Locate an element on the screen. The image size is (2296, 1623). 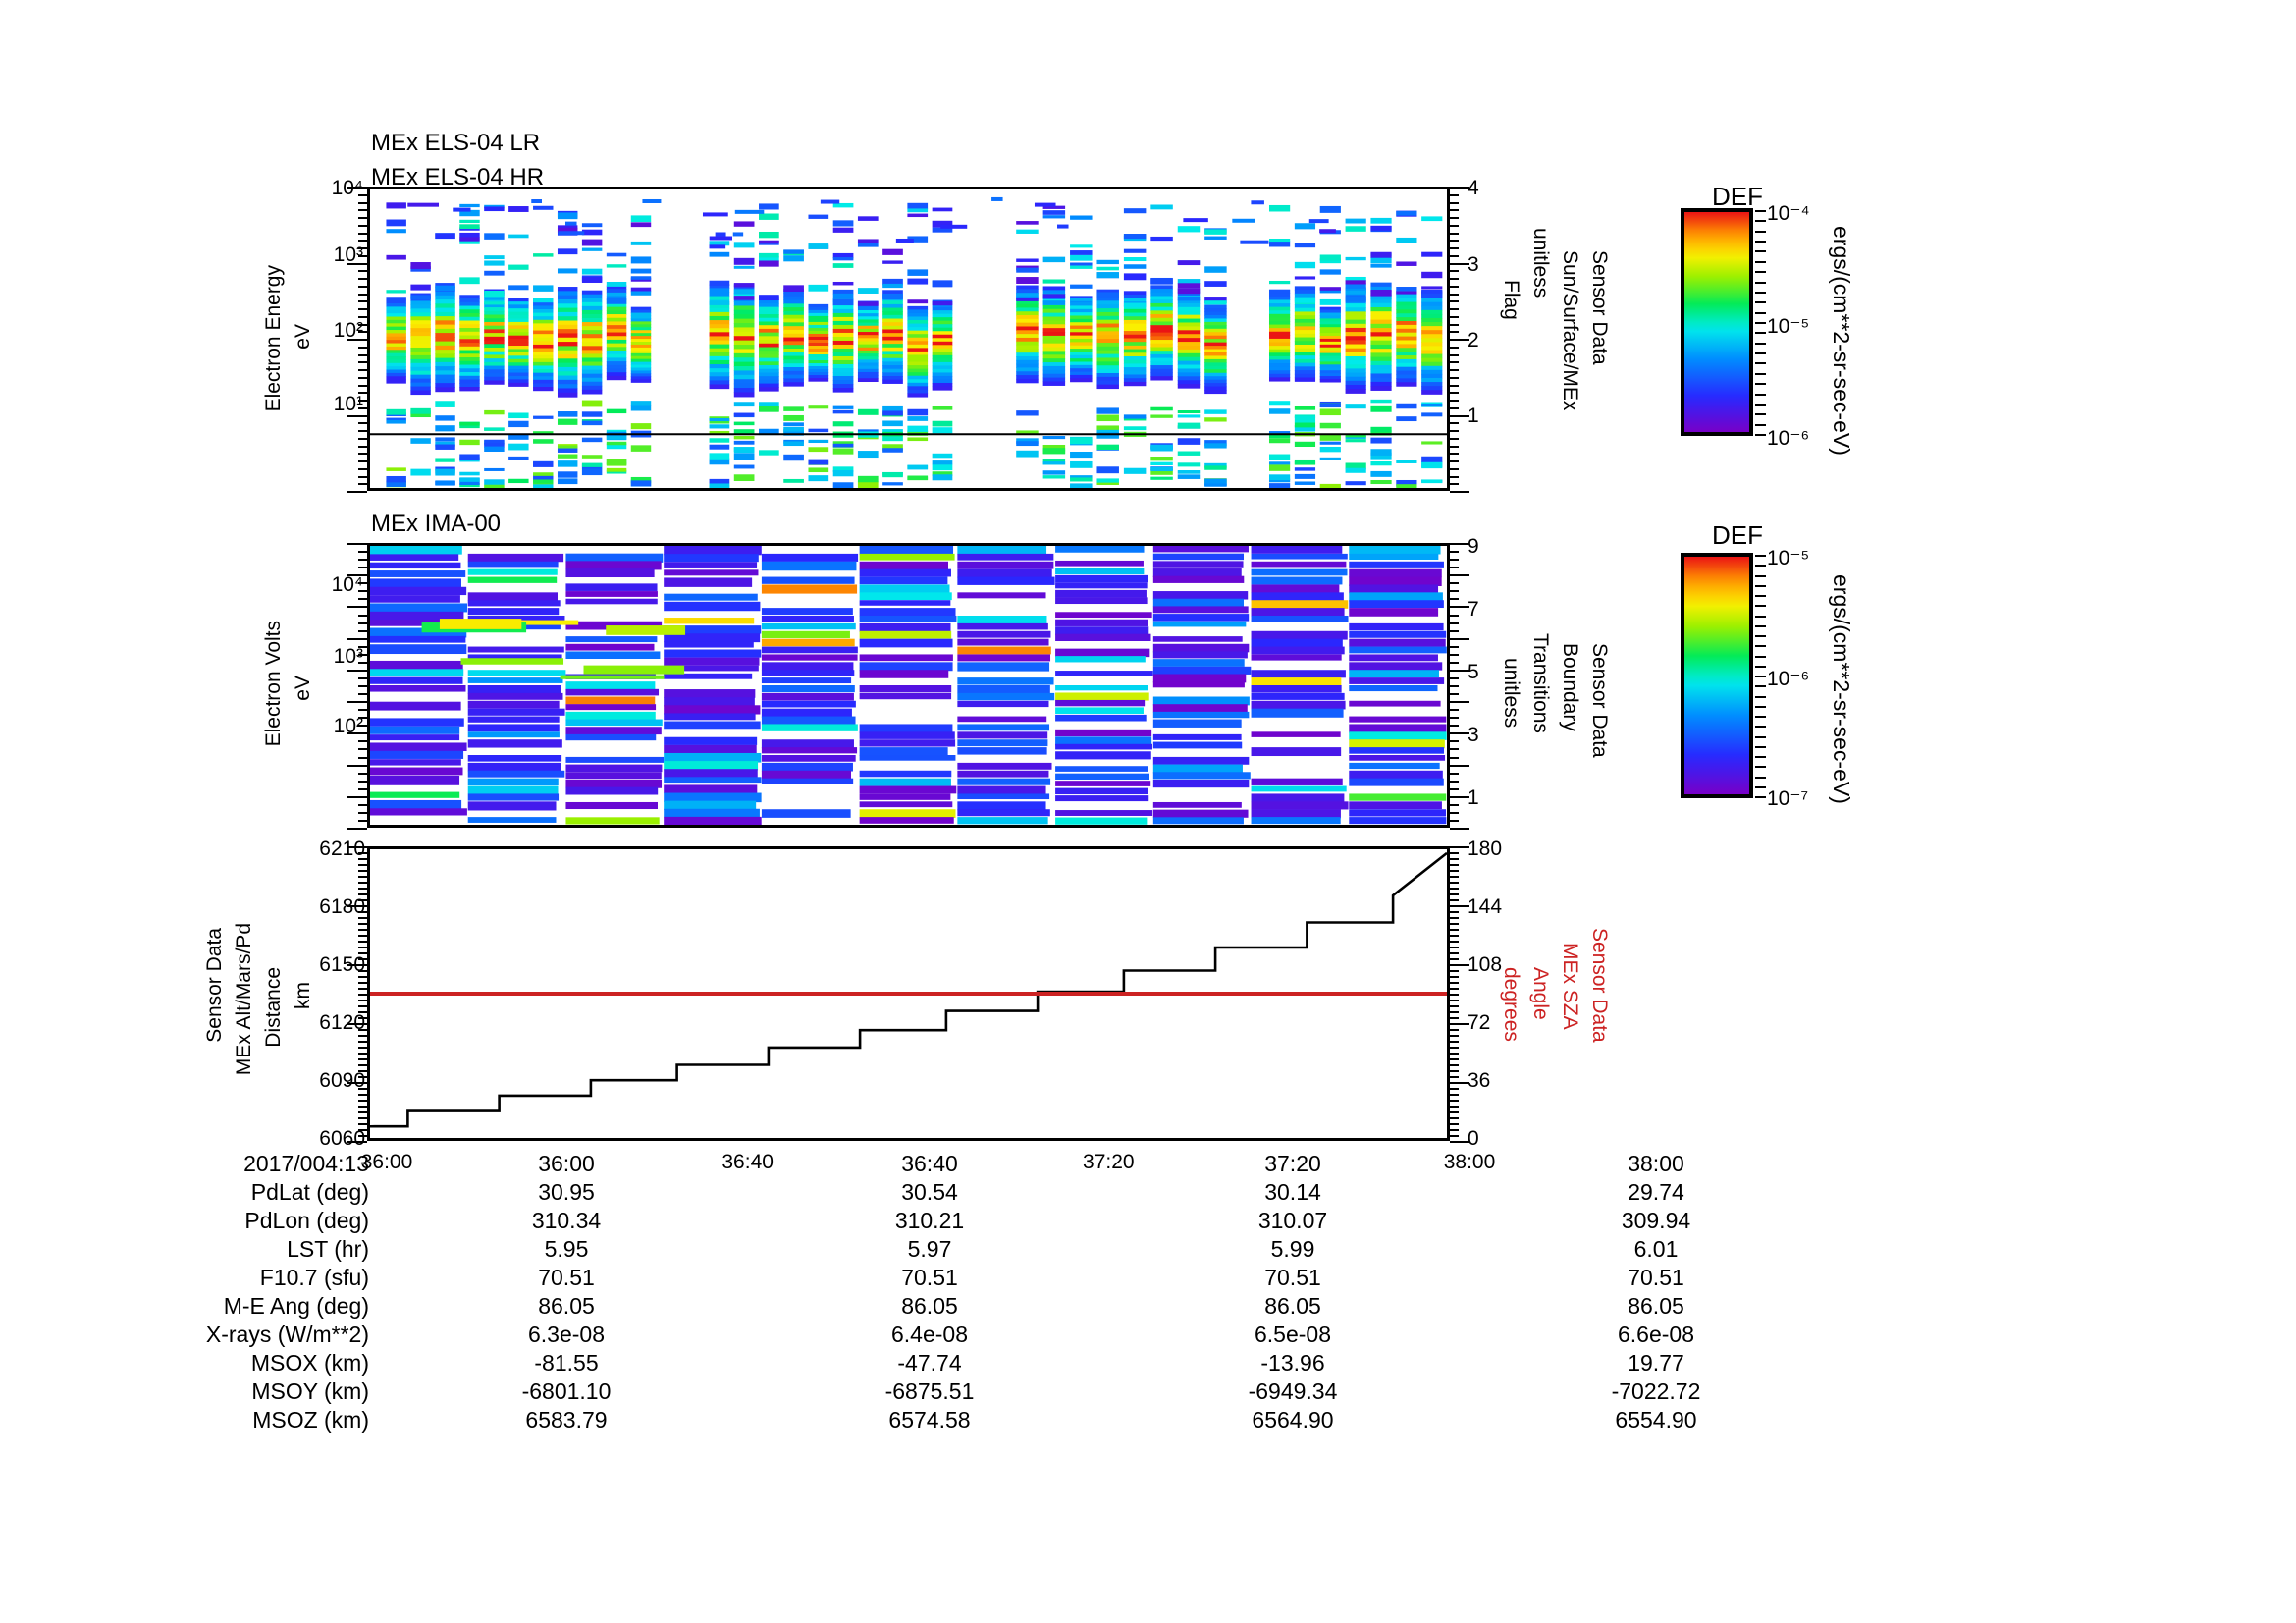
table-cell: 30.54 is located at coordinates (929, 1192).